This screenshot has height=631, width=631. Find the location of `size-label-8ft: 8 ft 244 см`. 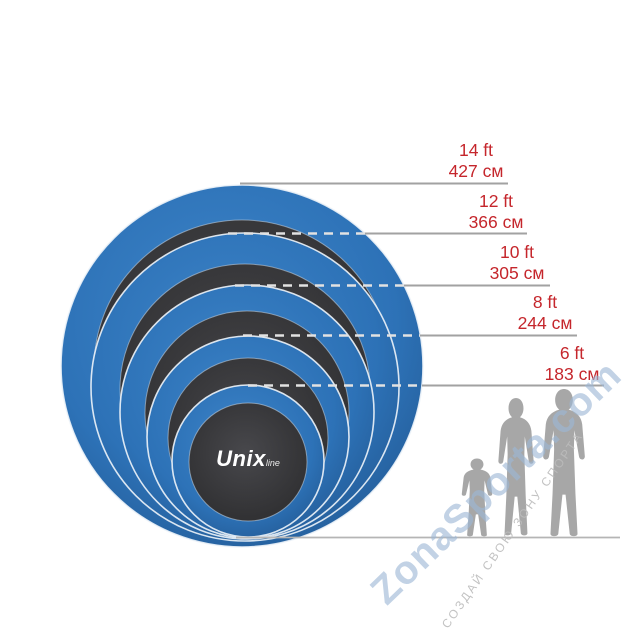

size-label-8ft: 8 ft 244 см is located at coordinates (545, 313).